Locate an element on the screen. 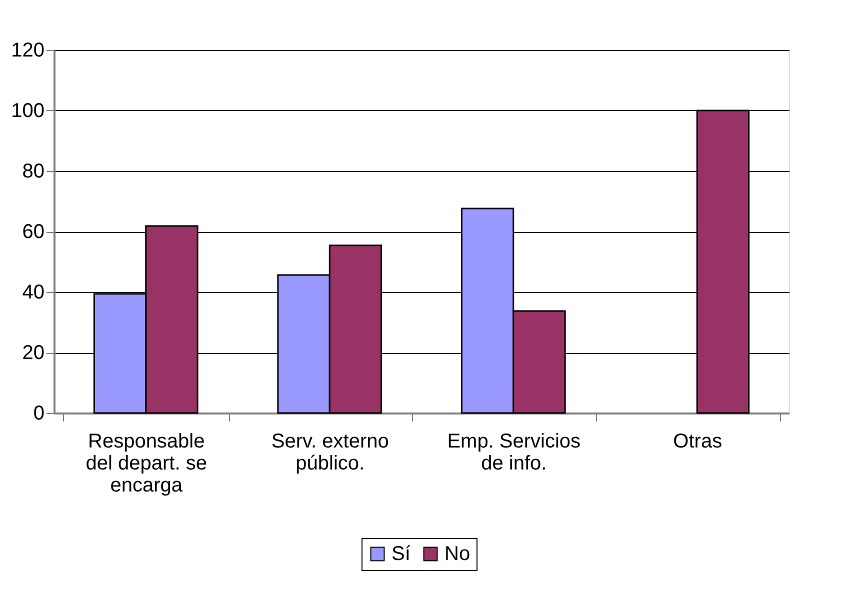 This screenshot has height=605, width=843. y-tick-label: 100 is located at coordinates (27, 111).